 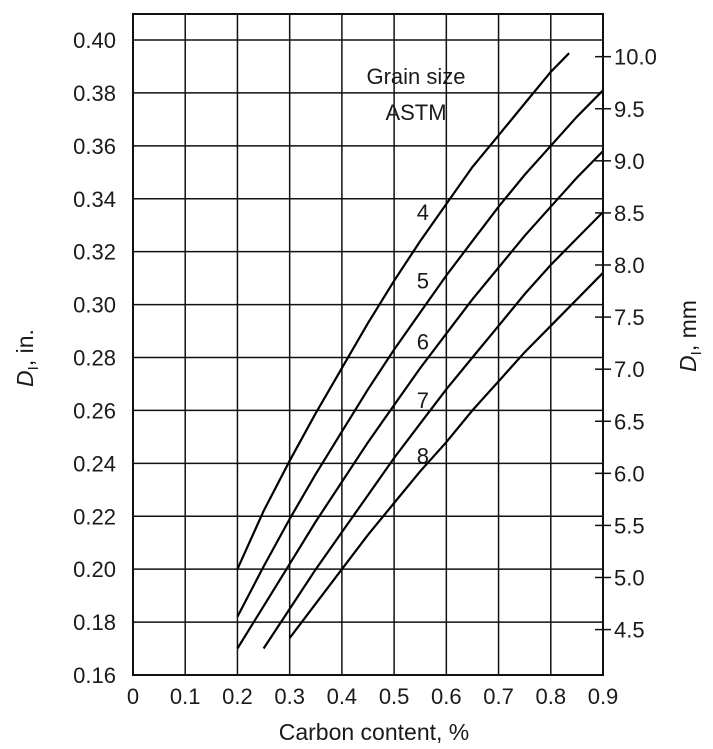 I want to click on x-tick-label-0.5: 0.5, so click(x=394, y=696).